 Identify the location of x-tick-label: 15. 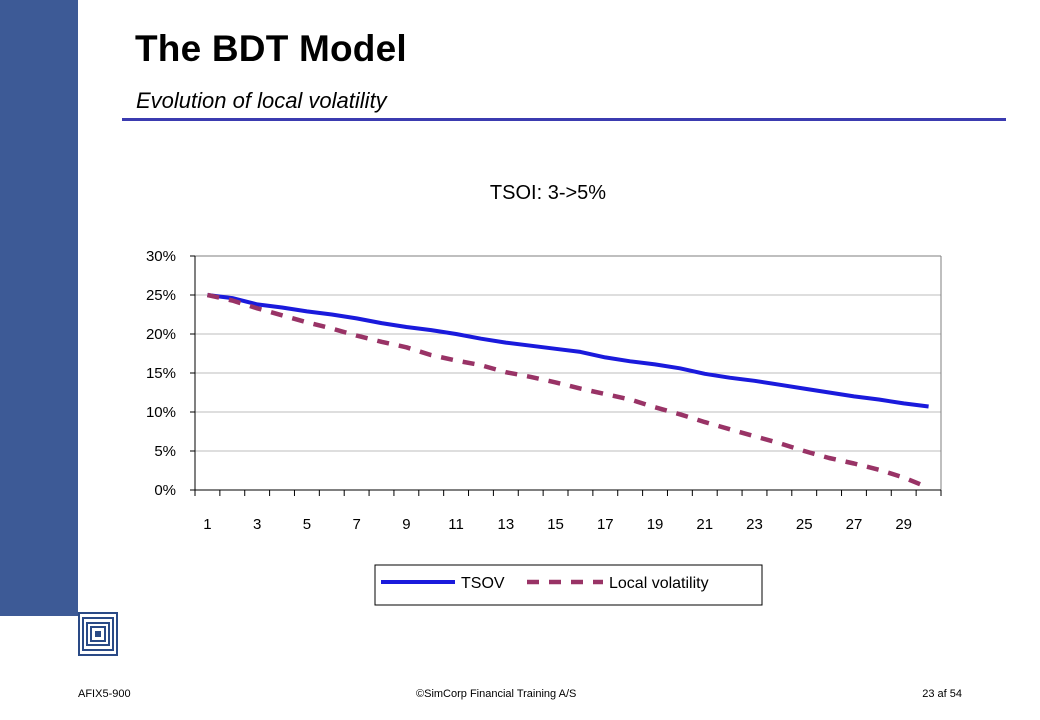
(555, 524).